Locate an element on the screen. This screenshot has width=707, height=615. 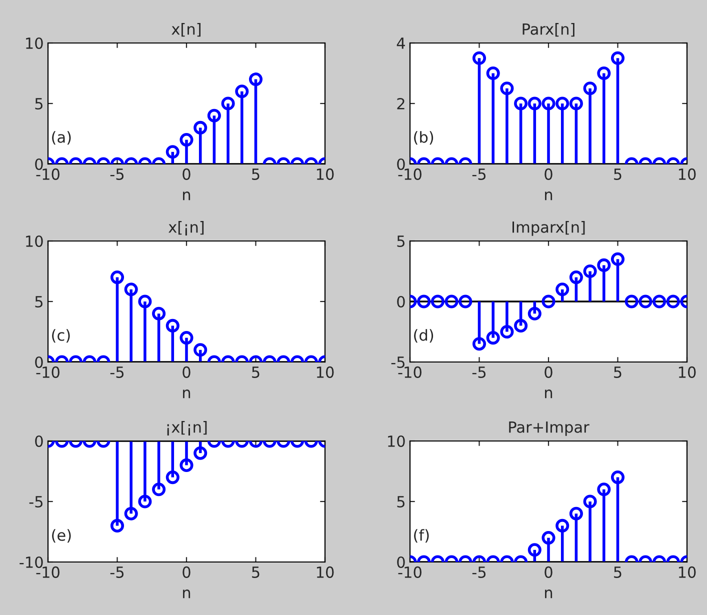
chart-title: x[¡n] is located at coordinates (186, 228).